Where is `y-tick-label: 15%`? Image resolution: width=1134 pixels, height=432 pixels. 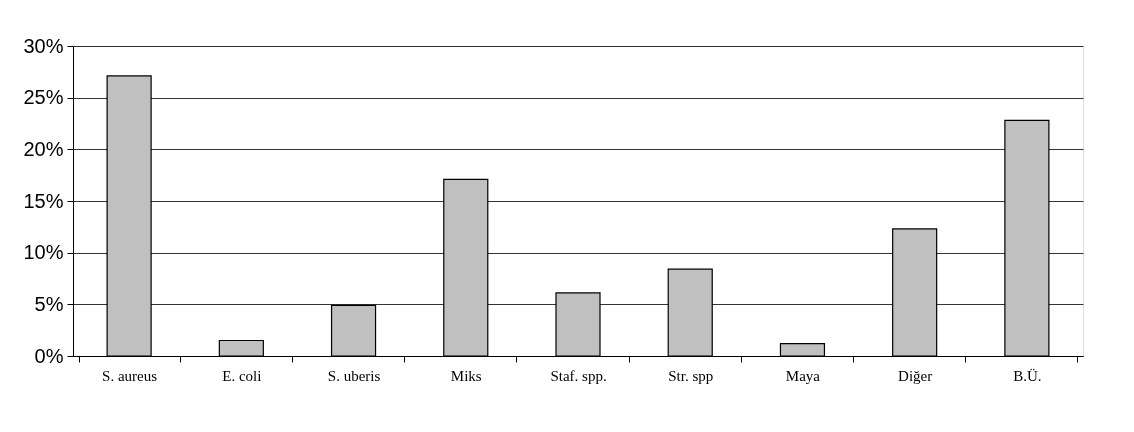 y-tick-label: 15% is located at coordinates (43, 200).